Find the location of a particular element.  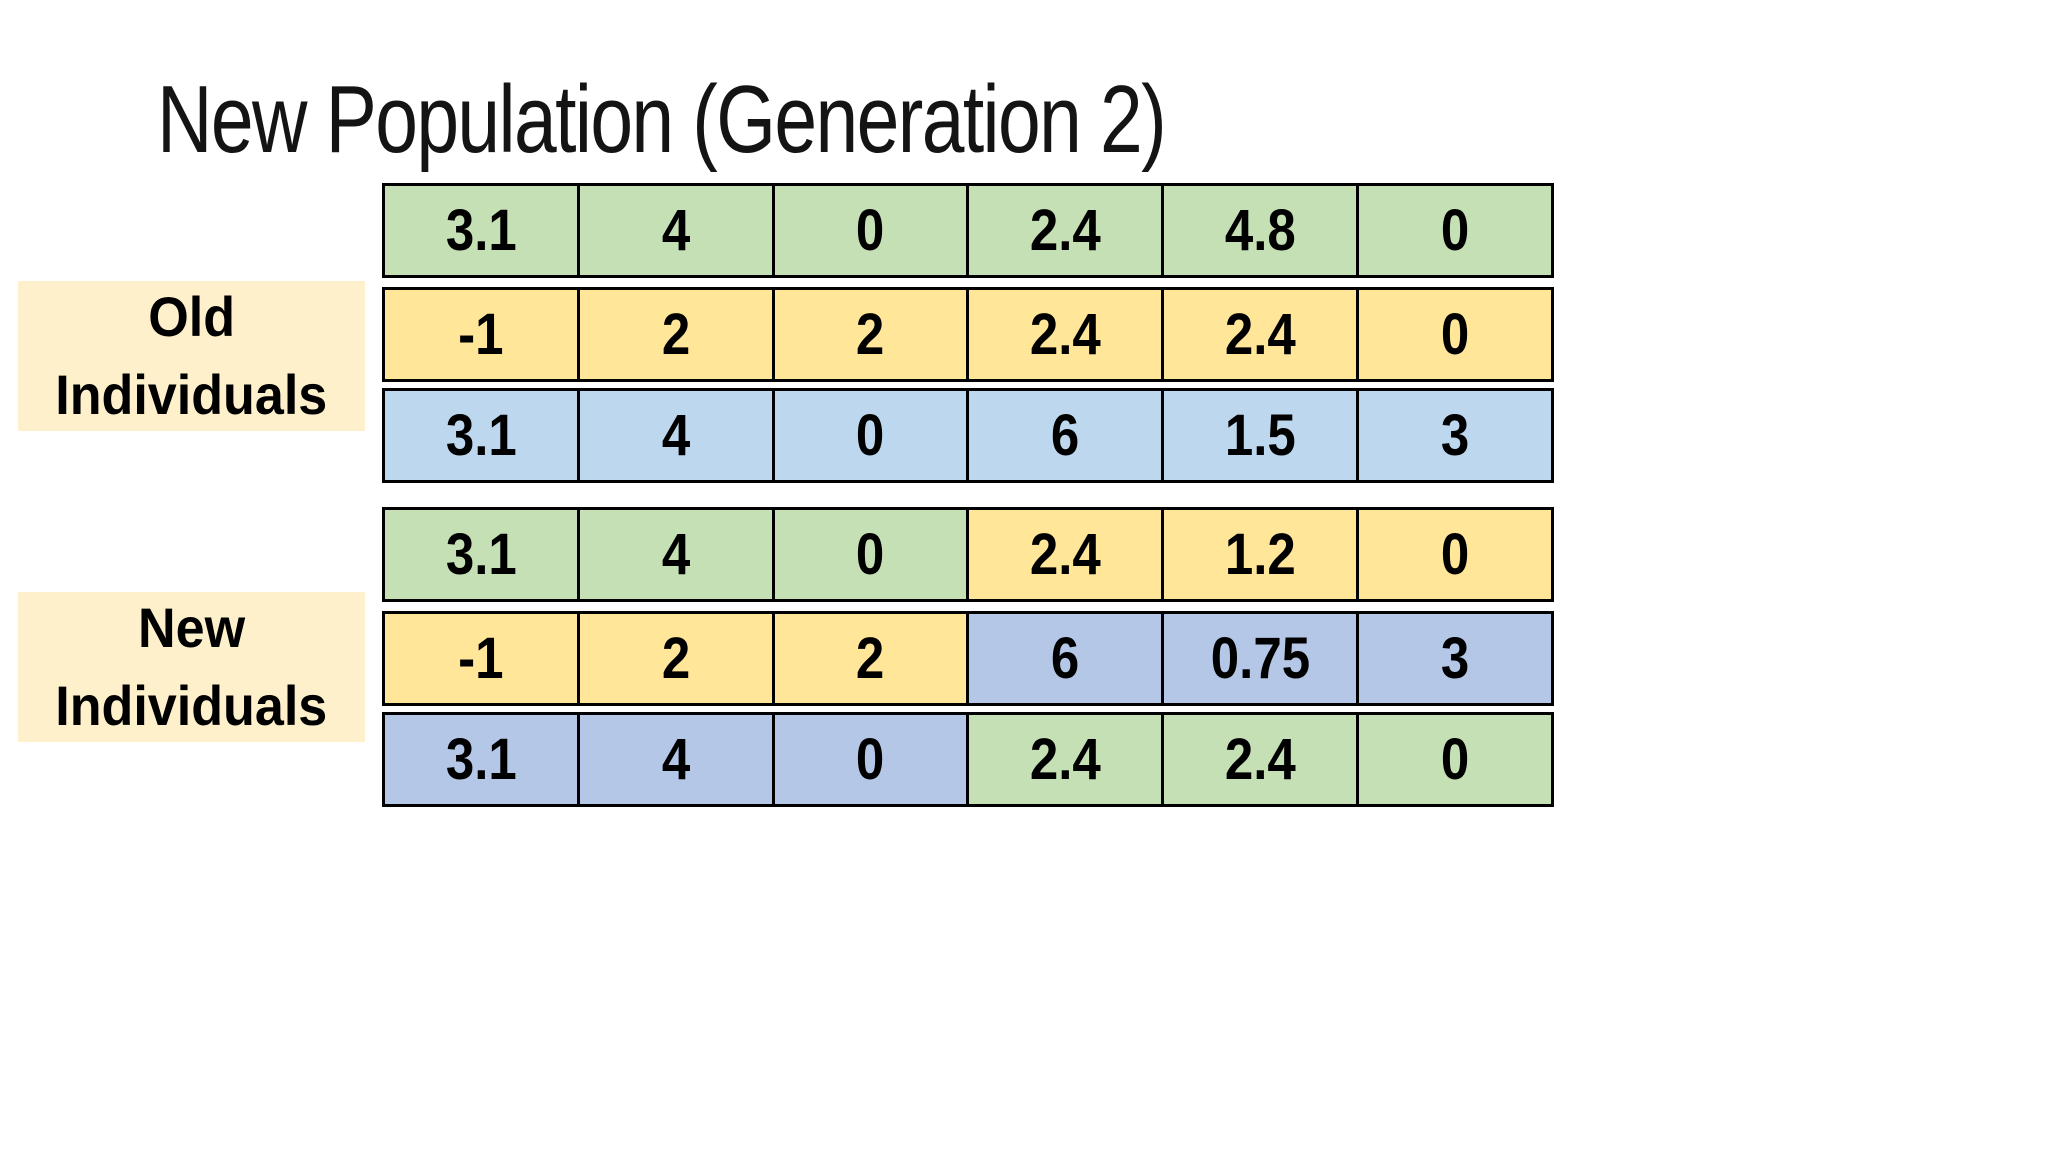

gene-cell: 4.8 is located at coordinates (1259, 230).